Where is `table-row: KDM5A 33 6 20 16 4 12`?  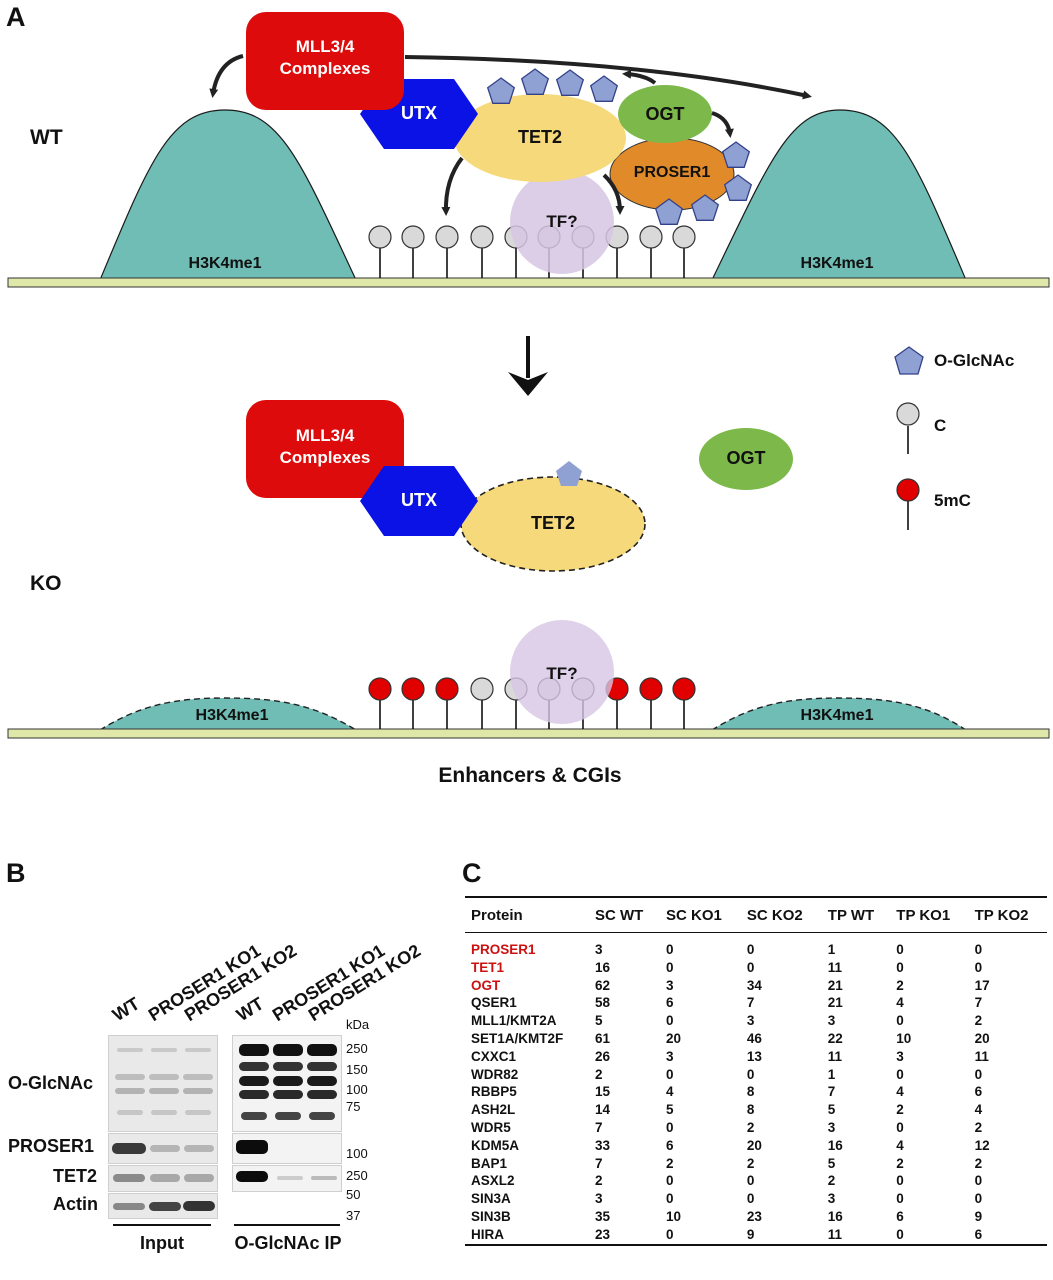 table-row: KDM5A 33 6 20 16 4 12 is located at coordinates (756, 1146).